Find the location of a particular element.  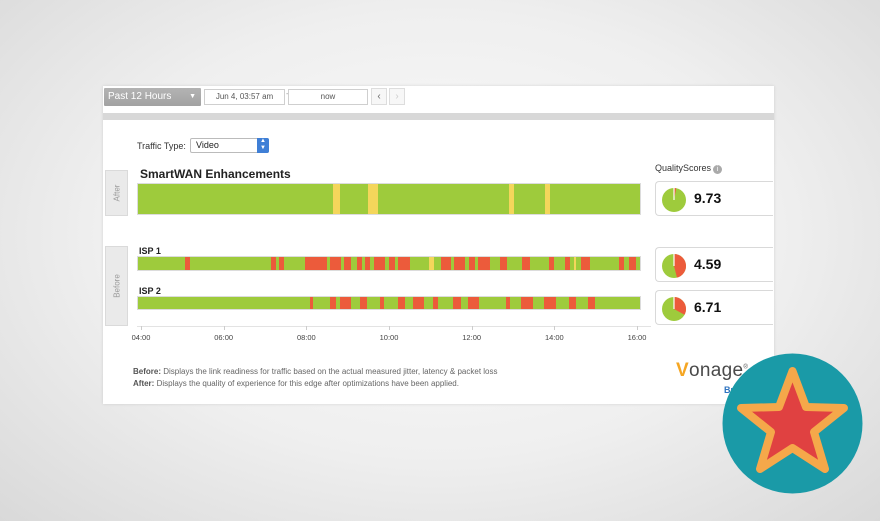

end-date-input: now is located at coordinates (328, 97).